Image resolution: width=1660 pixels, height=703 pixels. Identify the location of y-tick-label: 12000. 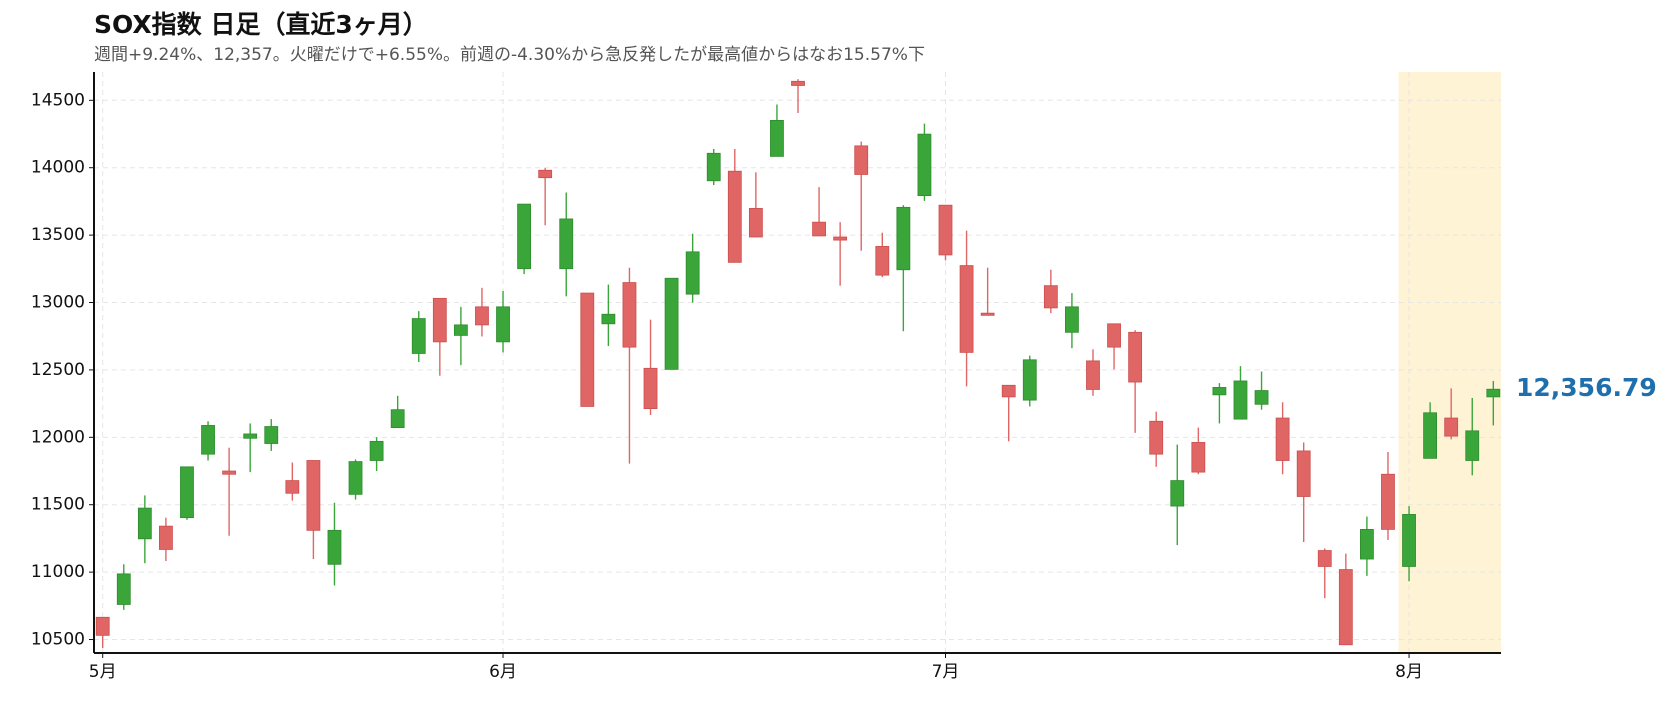
(58, 437).